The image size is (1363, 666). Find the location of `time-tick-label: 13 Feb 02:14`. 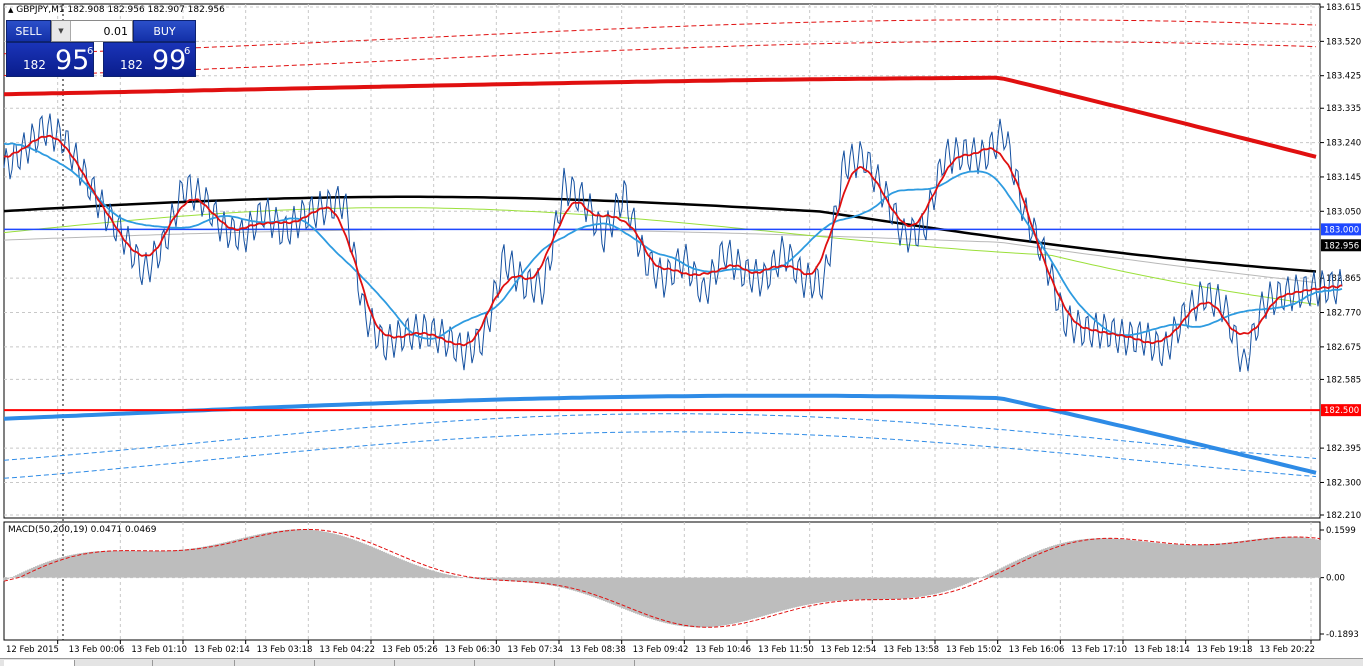

time-tick-label: 13 Feb 02:14 is located at coordinates (222, 650).